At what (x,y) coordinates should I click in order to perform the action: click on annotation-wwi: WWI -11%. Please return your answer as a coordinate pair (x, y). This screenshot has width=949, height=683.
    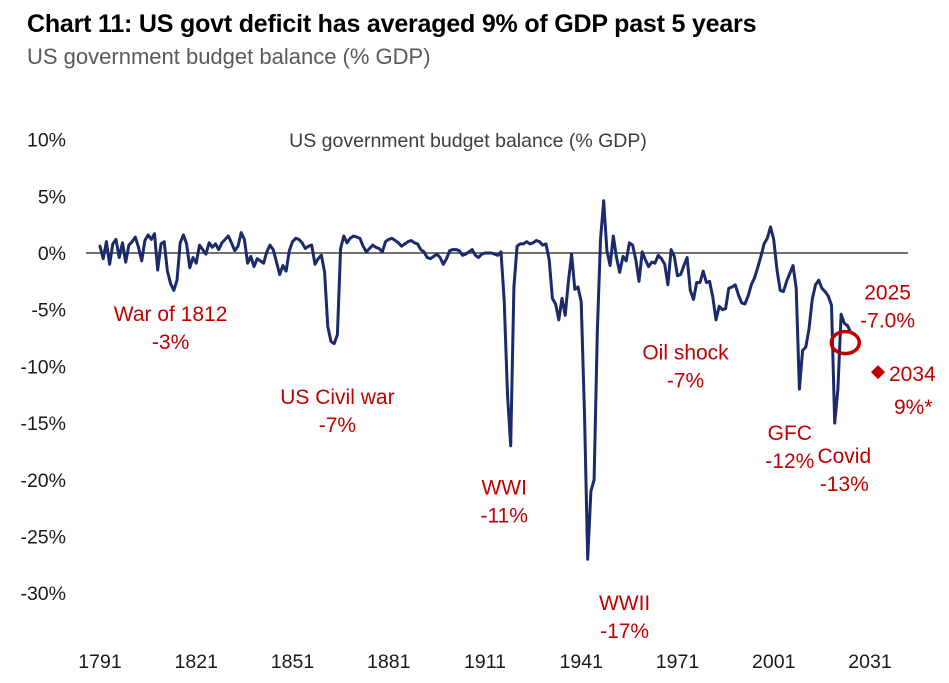
    Looking at the image, I should click on (503, 502).